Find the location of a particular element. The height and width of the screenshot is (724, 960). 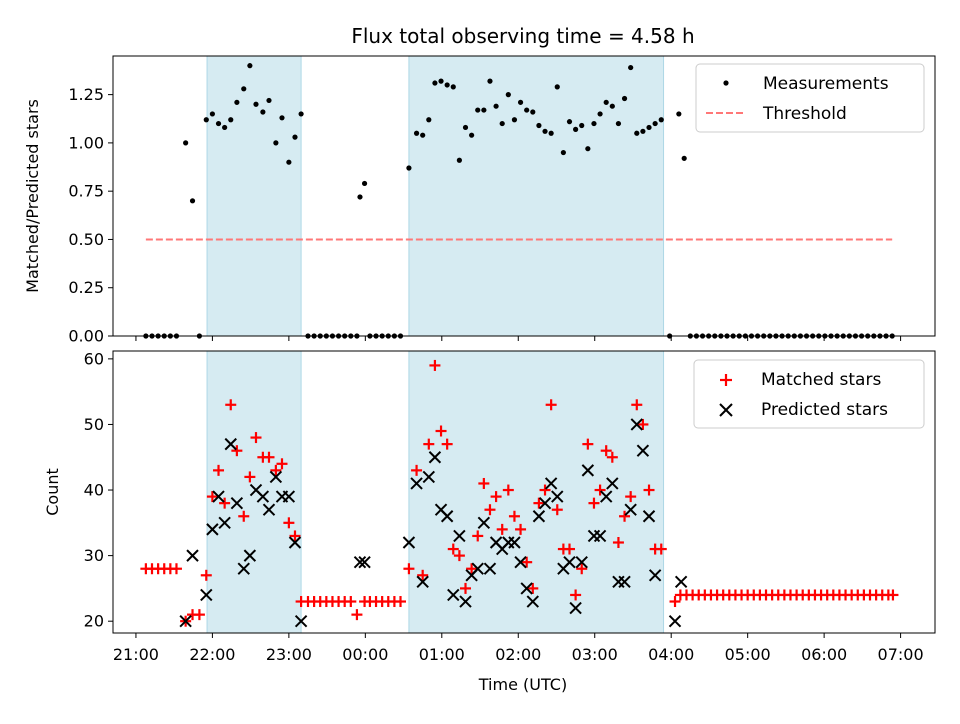

bottom-x-axis-label: Time (UTC) is located at coordinates (522, 684).